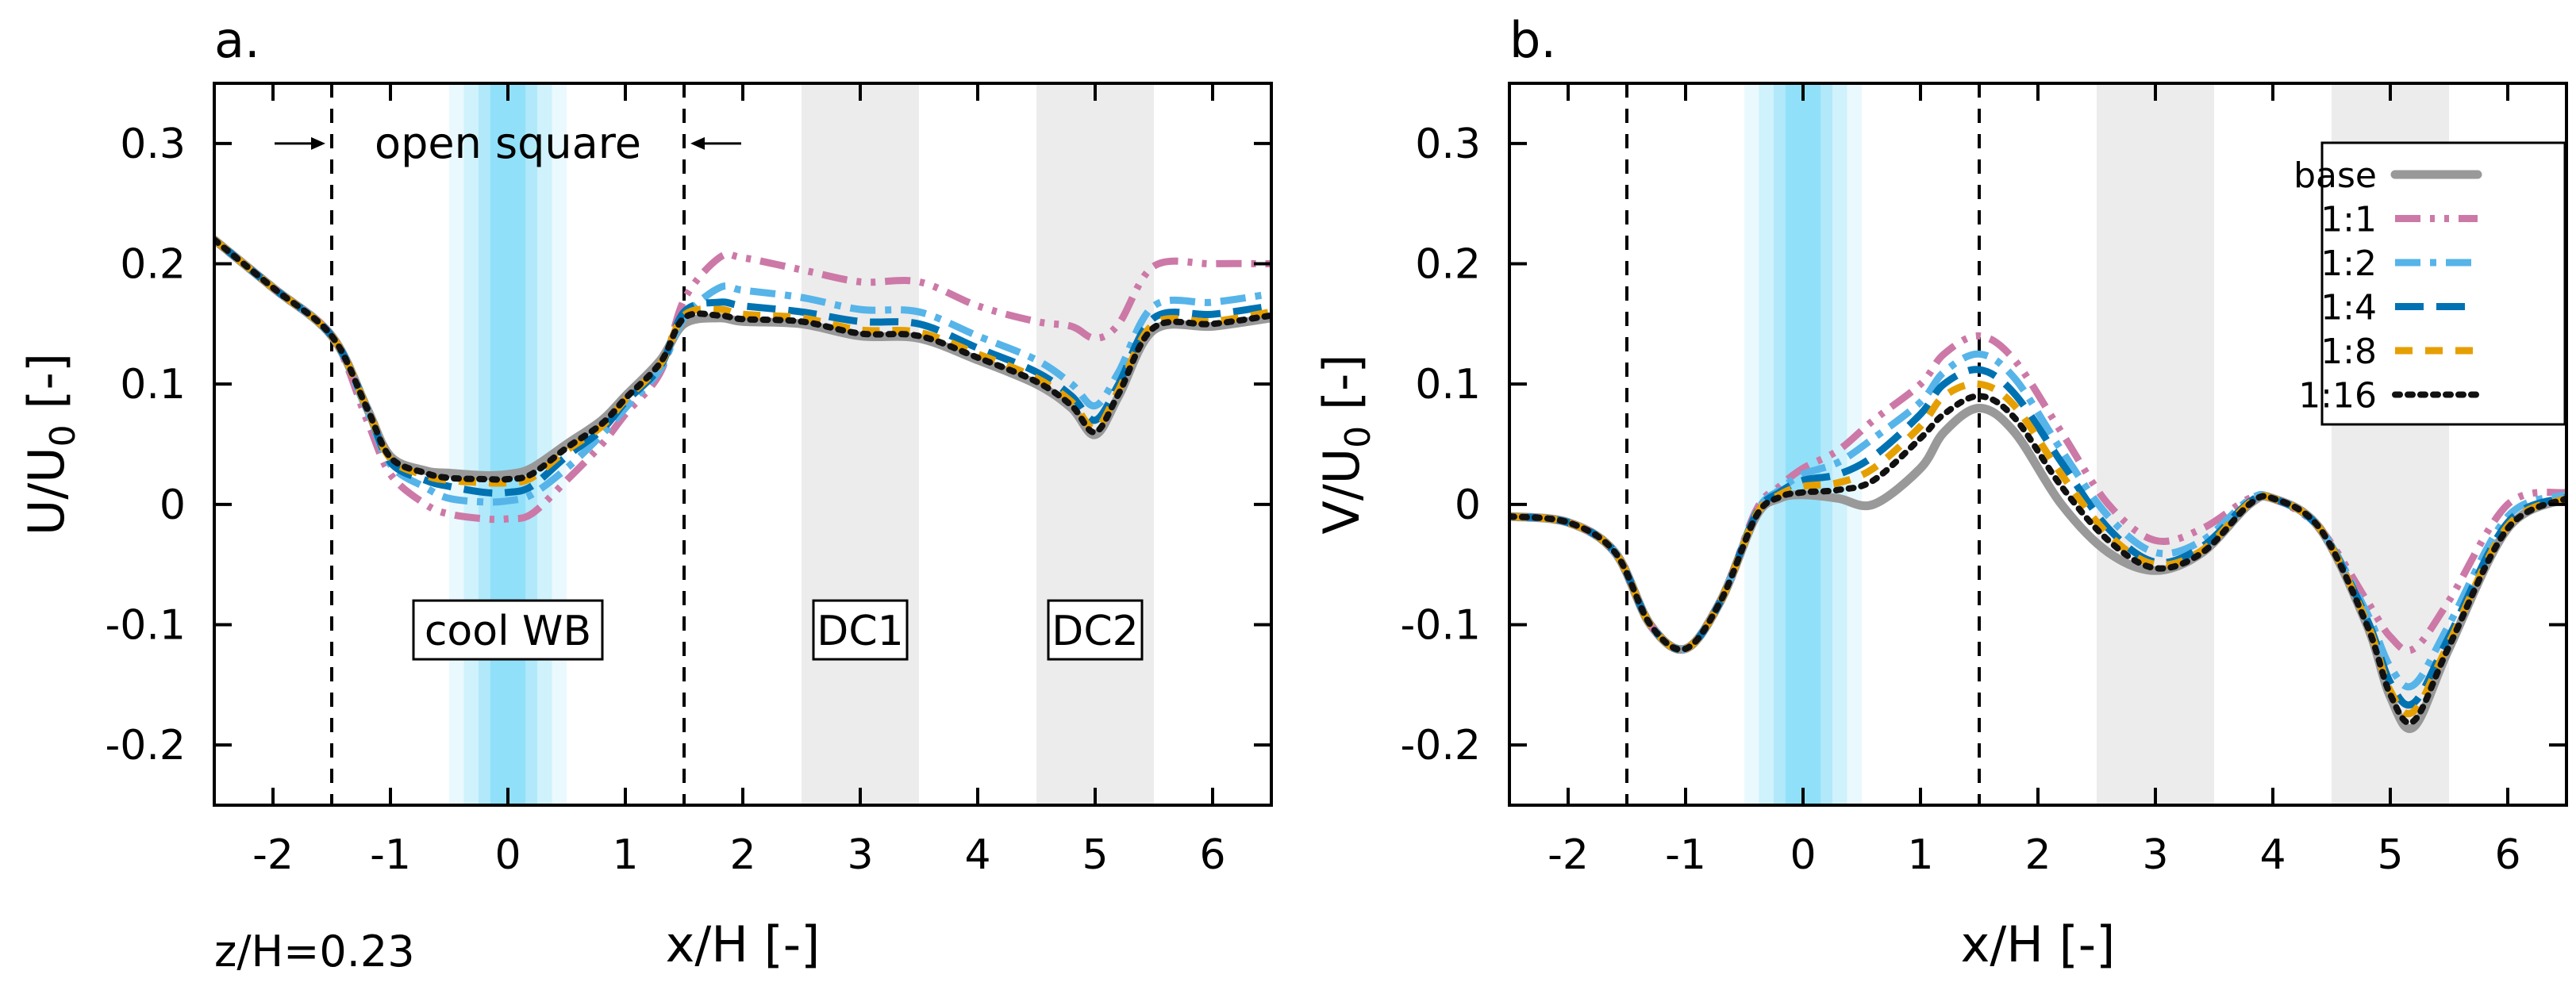  What do you see at coordinates (237, 40) in the screenshot?
I see `panel-label: a.` at bounding box center [237, 40].